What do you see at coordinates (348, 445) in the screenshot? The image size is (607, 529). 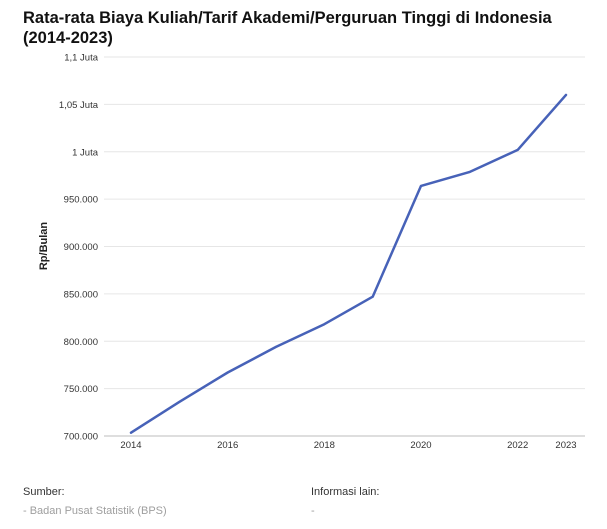 I see `x-tick-labels: 2014 2016 2018 2020 2022 2023` at bounding box center [348, 445].